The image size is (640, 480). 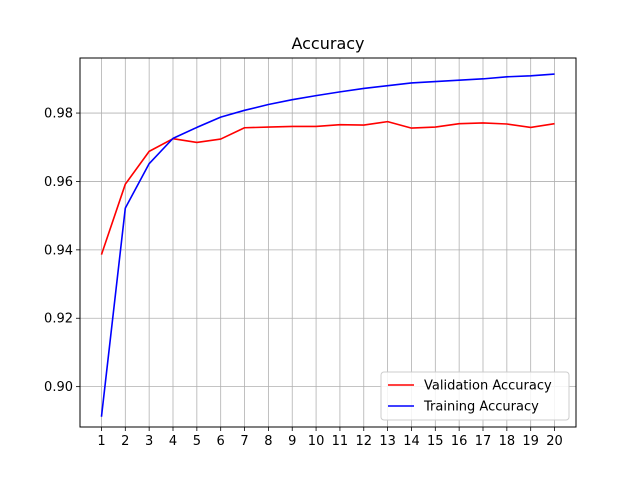 I want to click on x-tick-label: 5, so click(x=197, y=441).